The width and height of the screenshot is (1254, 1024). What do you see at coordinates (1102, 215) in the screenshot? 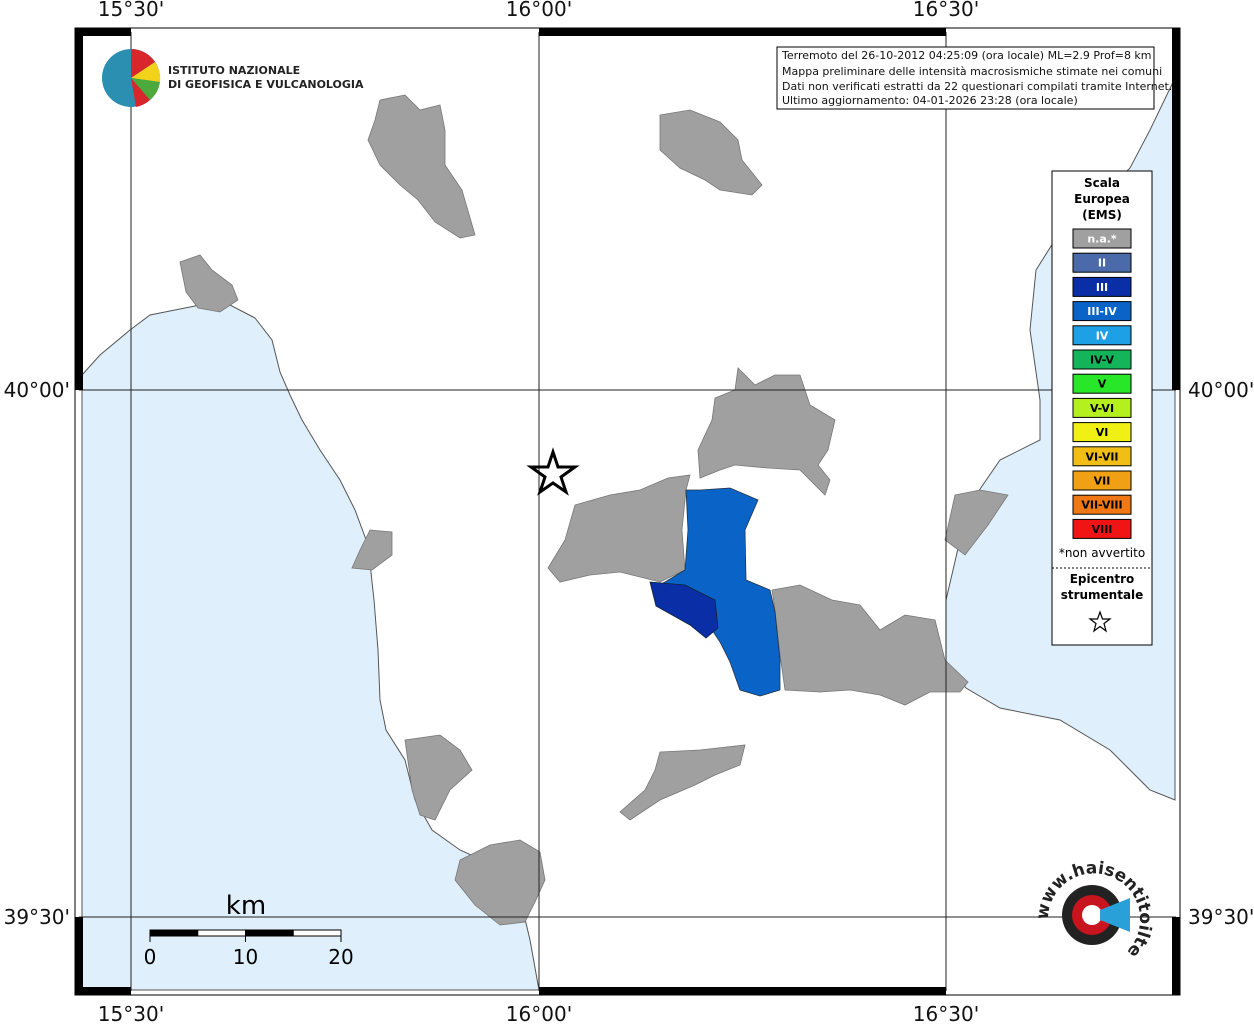
I see `legend-title: (EMS)` at bounding box center [1102, 215].